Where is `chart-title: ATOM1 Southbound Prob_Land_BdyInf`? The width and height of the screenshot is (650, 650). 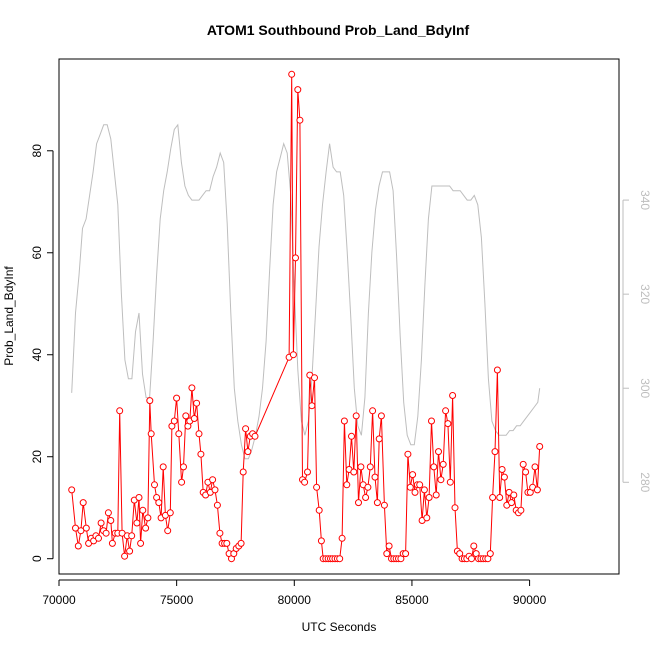
chart-title: ATOM1 Southbound Prob_Land_BdyInf is located at coordinates (338, 30).